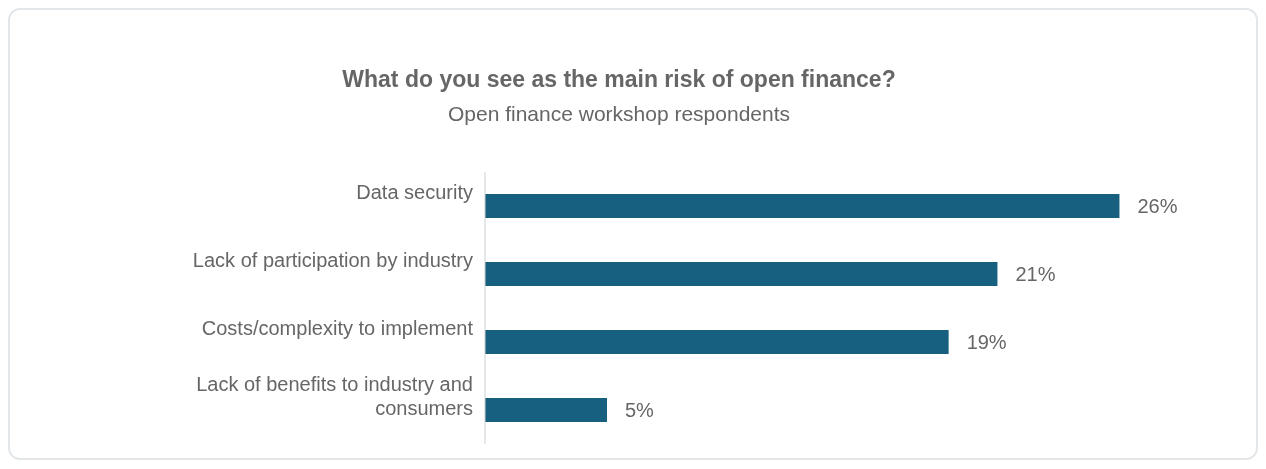 This screenshot has height=469, width=1266. What do you see at coordinates (640, 410) in the screenshot?
I see `data-label: 5%` at bounding box center [640, 410].